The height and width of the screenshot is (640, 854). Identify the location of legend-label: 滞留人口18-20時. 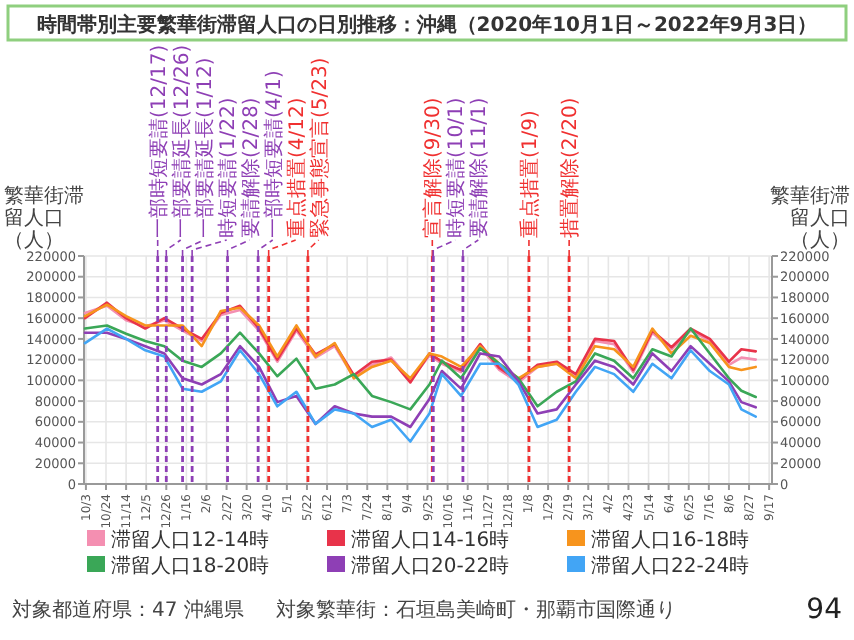
(190, 566).